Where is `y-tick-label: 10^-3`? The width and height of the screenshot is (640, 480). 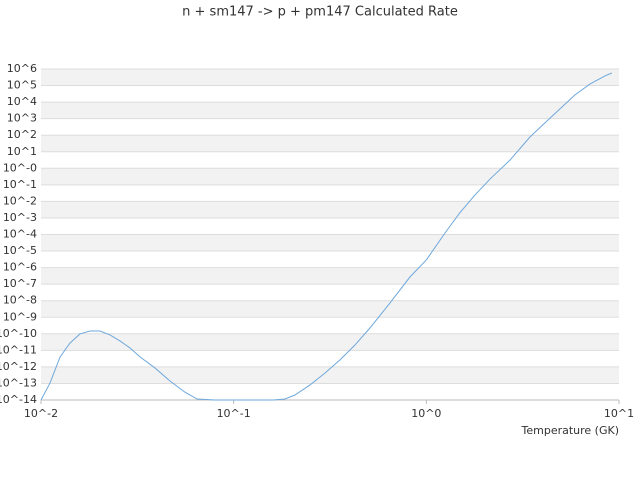
y-tick-label: 10^-3 is located at coordinates (20, 217).